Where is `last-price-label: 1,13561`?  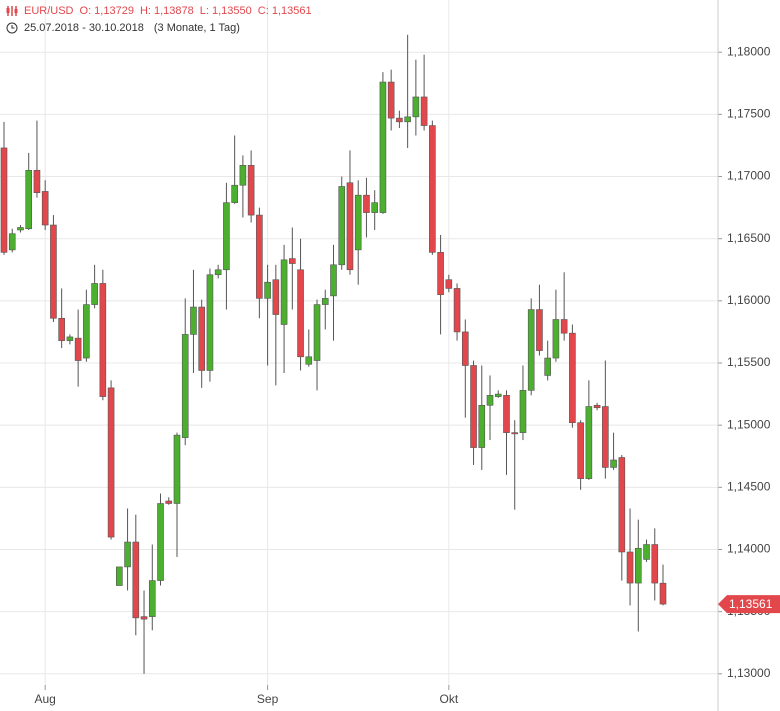
last-price-label: 1,13561 is located at coordinates (751, 604).